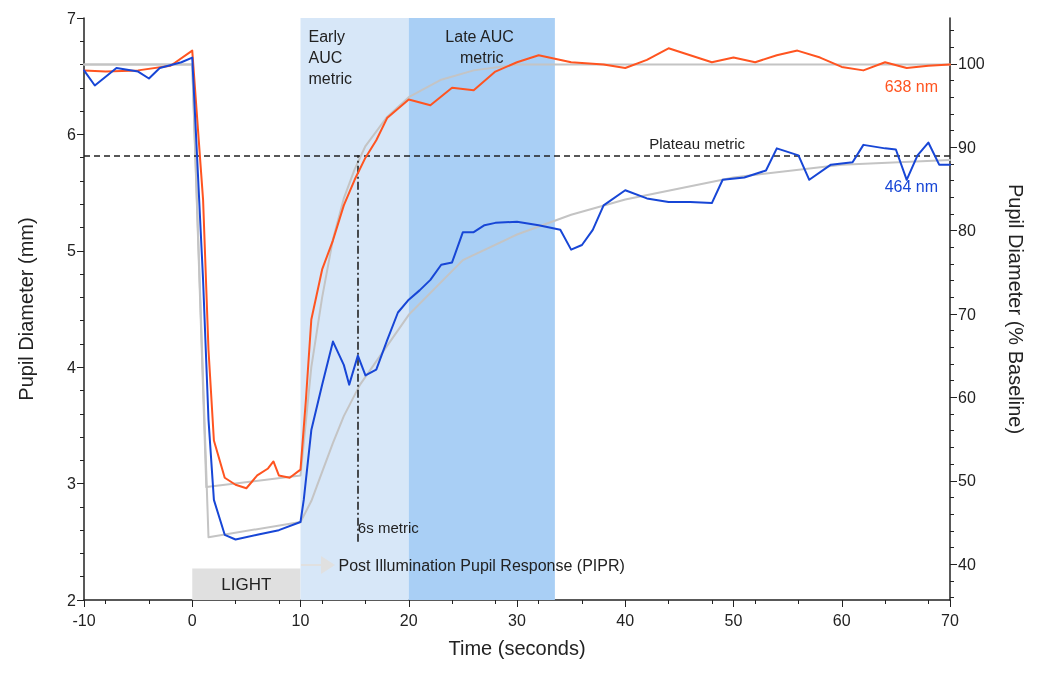 This screenshot has height=687, width=1043. Describe the element at coordinates (72, 367) in the screenshot. I see `y-tick-label: 4` at that location.